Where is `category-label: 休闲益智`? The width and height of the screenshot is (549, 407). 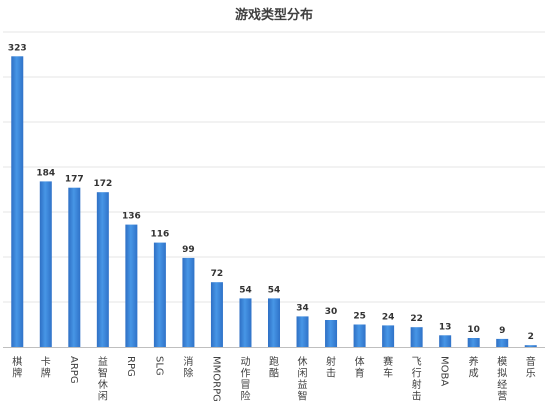 category-label: 休闲益智 is located at coordinates (303, 379).